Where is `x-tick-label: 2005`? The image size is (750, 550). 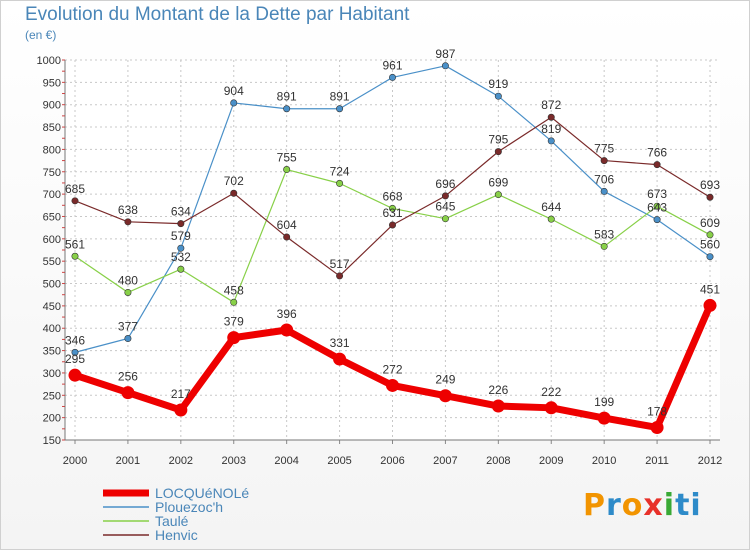
x-tick-label: 2005 is located at coordinates (339, 461).